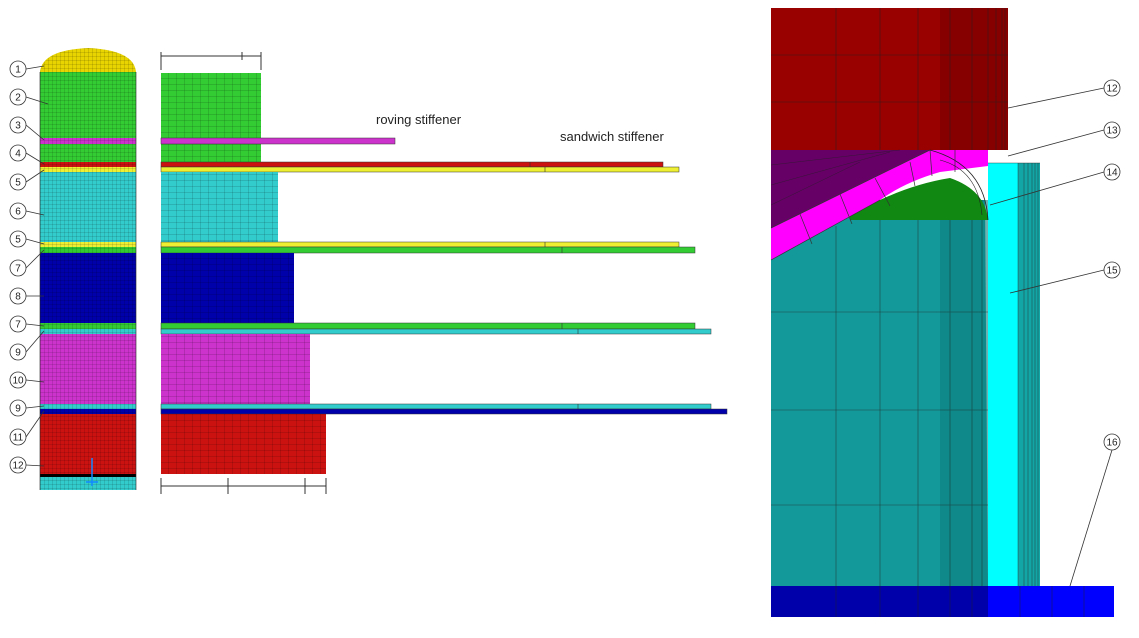 This screenshot has height=638, width=1139. I want to click on right-callout-label: 12, so click(1112, 89).